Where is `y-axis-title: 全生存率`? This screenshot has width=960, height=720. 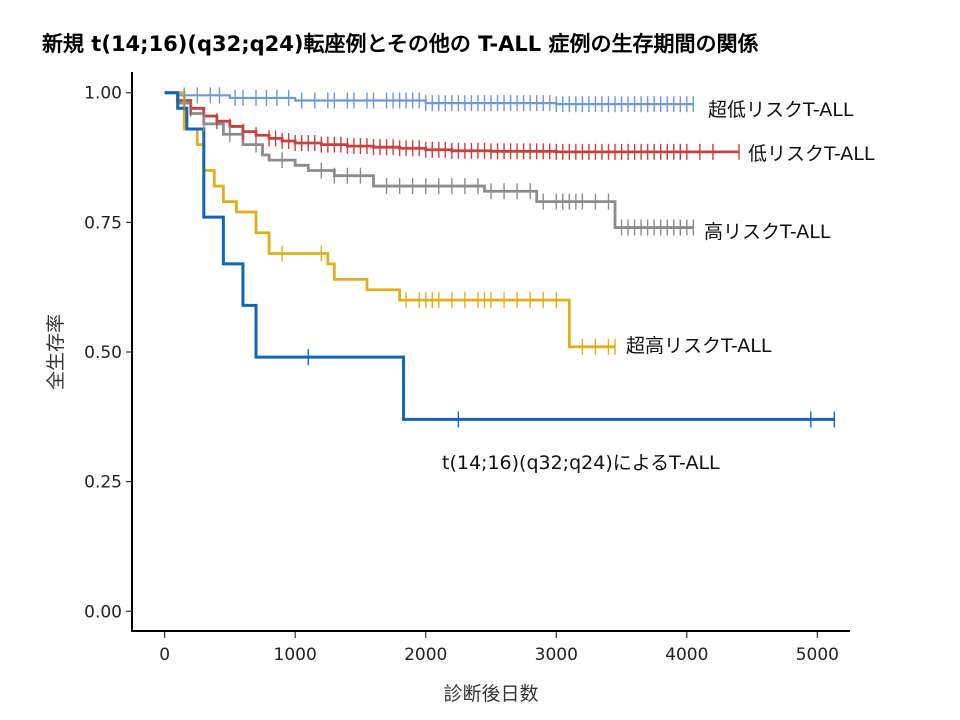 y-axis-title: 全生存率 is located at coordinates (56, 352).